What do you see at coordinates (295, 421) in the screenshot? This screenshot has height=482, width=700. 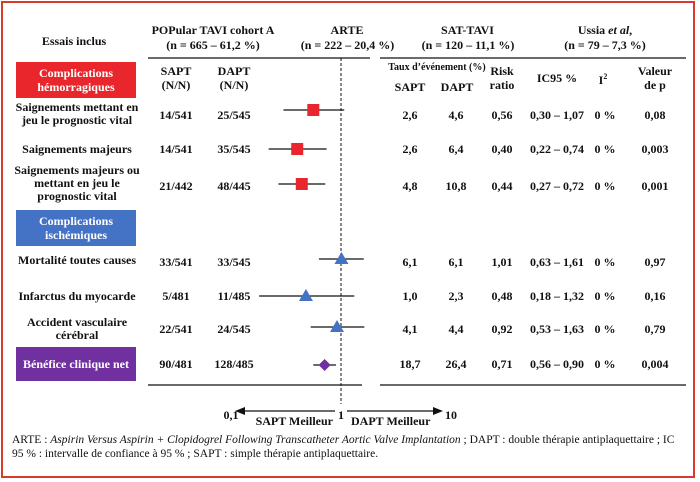 I see `arrow-left-label: SAPT Meilleur` at bounding box center [295, 421].